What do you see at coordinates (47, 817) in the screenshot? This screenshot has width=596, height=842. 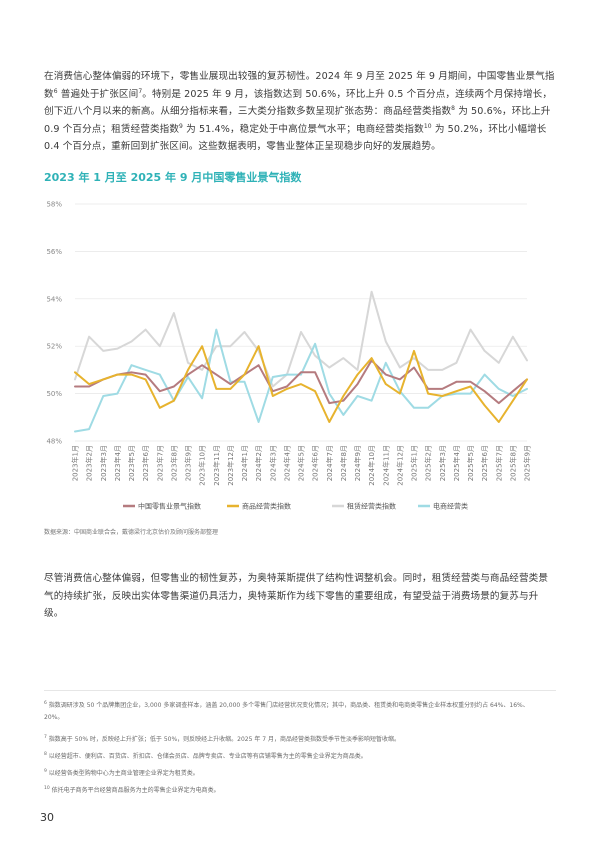 I see `page-number: 30` at bounding box center [47, 817].